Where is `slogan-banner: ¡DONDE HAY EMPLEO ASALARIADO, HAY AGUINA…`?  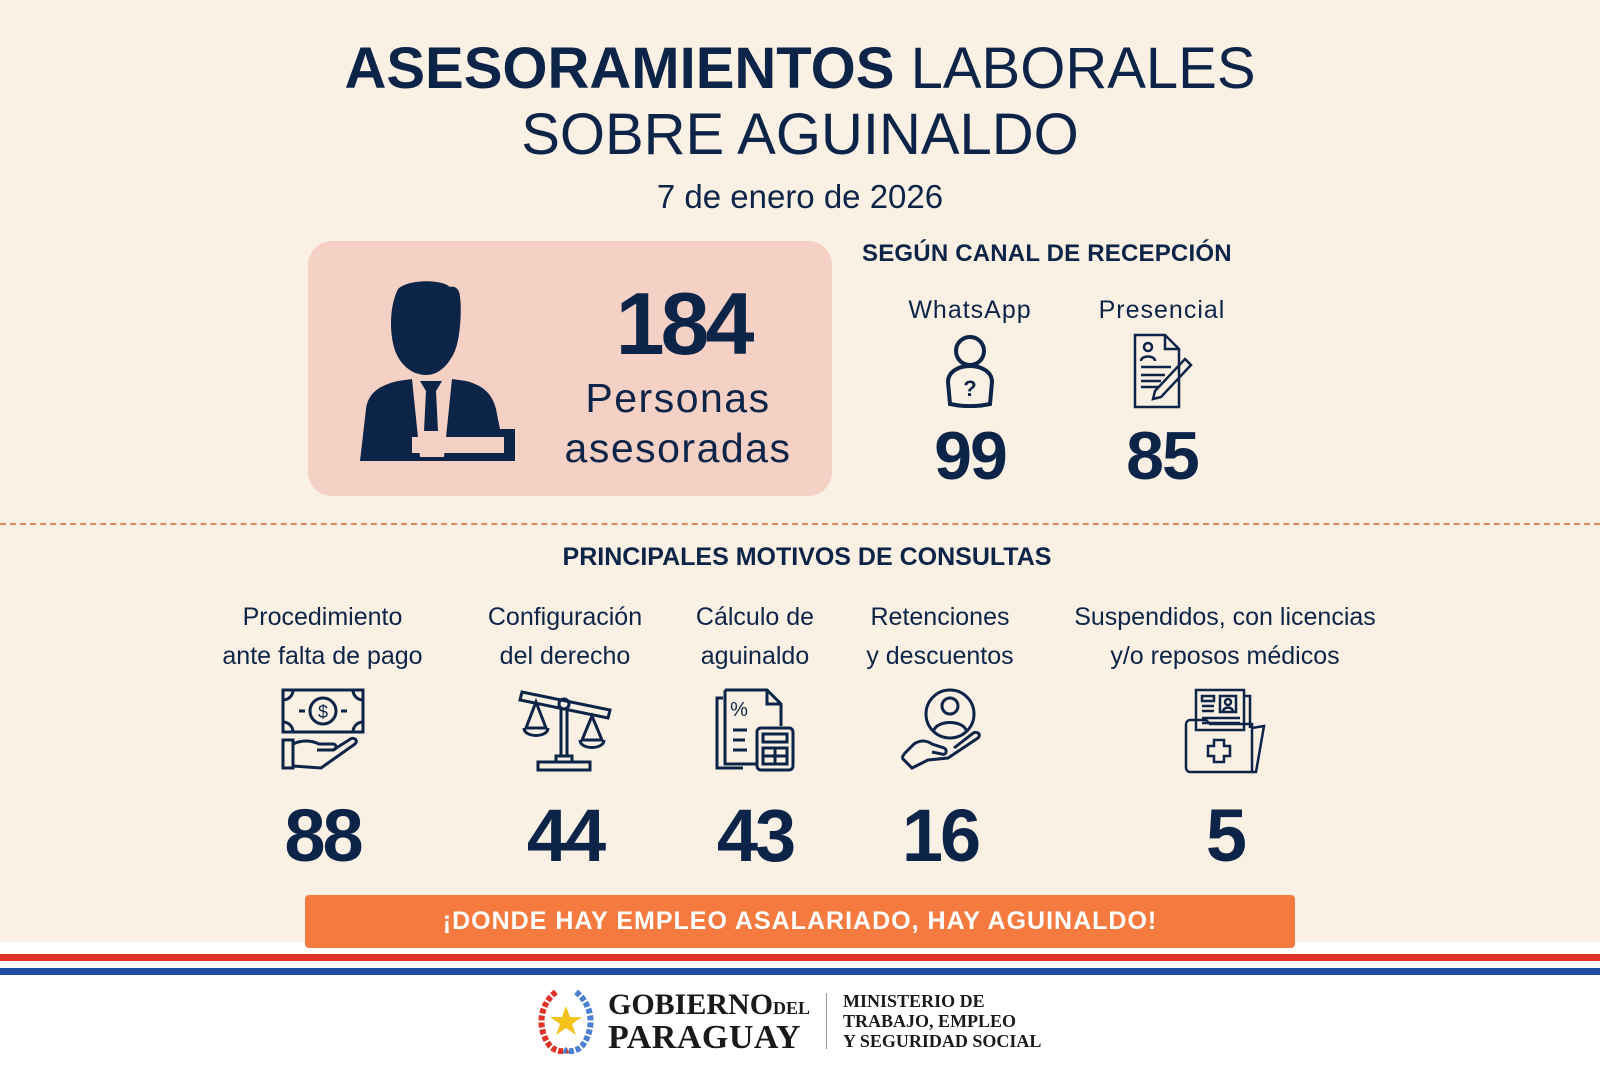
slogan-banner: ¡DONDE HAY EMPLEO ASALARIADO, HAY AGUINA… is located at coordinates (800, 921).